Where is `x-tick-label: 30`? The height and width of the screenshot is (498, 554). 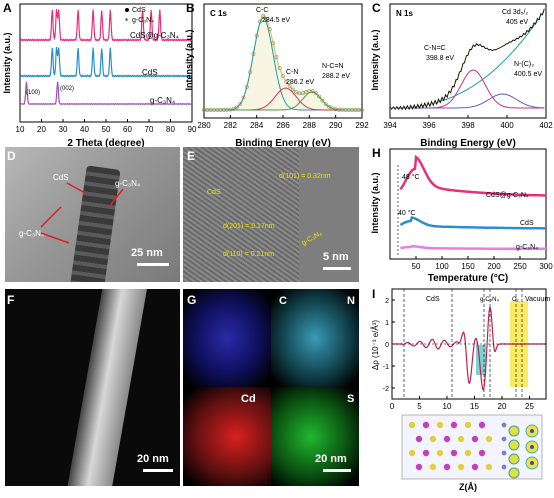
x-tick-label: 30 is located at coordinates (63, 129).